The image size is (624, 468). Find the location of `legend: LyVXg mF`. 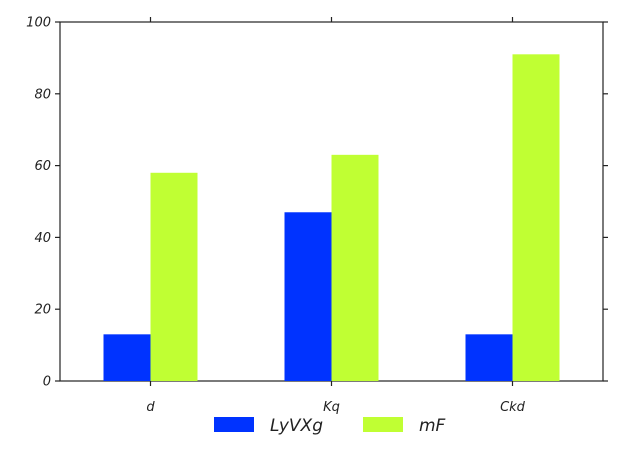

legend: LyVXg mF is located at coordinates (330, 426).